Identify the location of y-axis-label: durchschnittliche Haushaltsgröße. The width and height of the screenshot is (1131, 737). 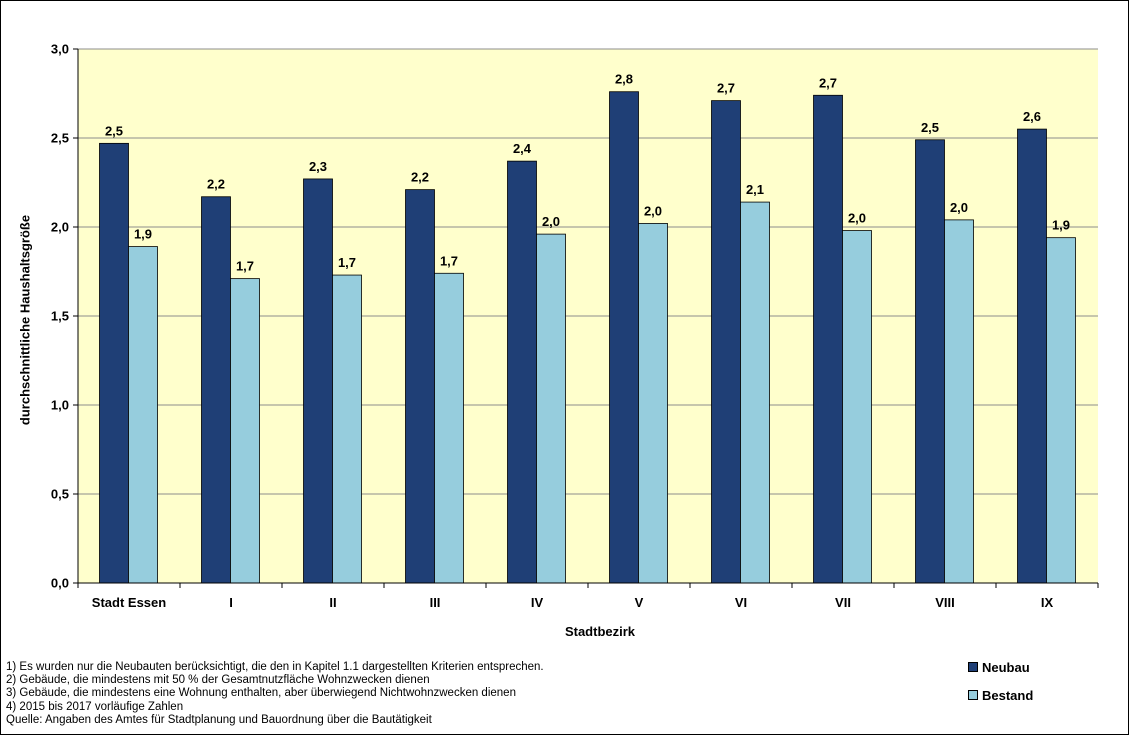
(25, 320).